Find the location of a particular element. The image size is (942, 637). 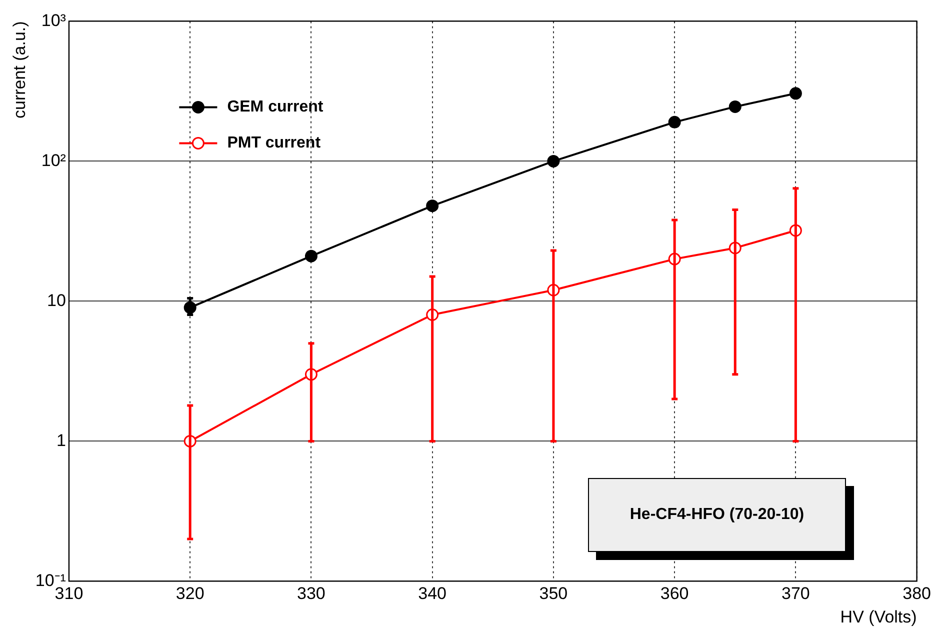

y-axis-title: current (a.u.) is located at coordinates (19, 70).